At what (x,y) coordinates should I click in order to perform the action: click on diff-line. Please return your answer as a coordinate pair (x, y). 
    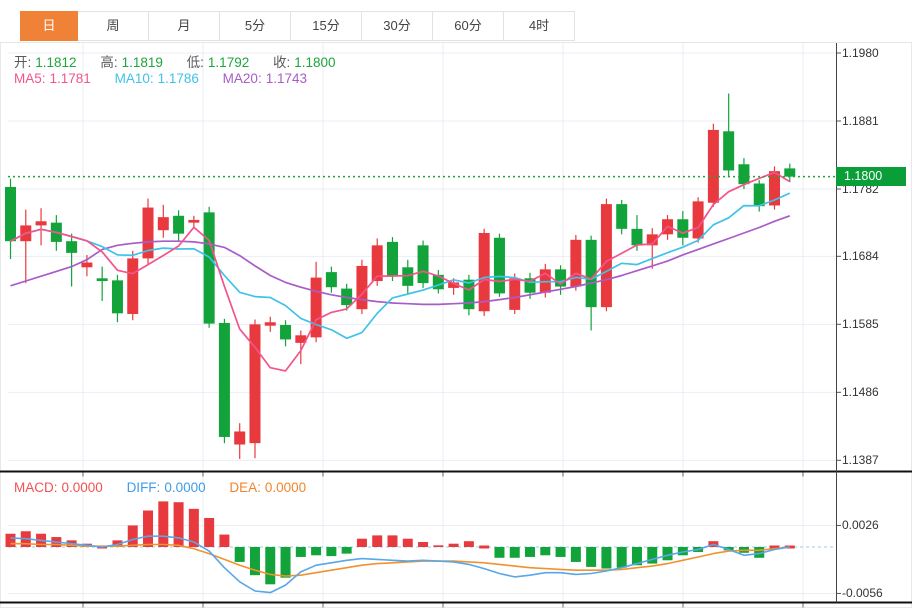
    Looking at the image, I should click on (400, 564).